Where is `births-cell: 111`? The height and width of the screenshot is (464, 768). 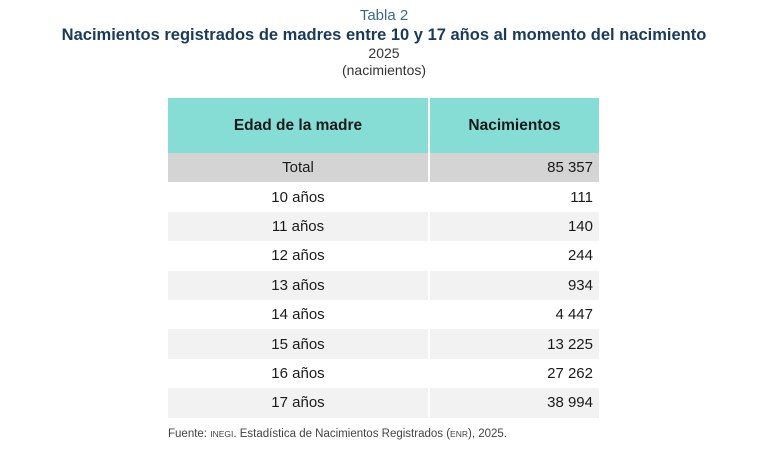 births-cell: 111 is located at coordinates (513, 197).